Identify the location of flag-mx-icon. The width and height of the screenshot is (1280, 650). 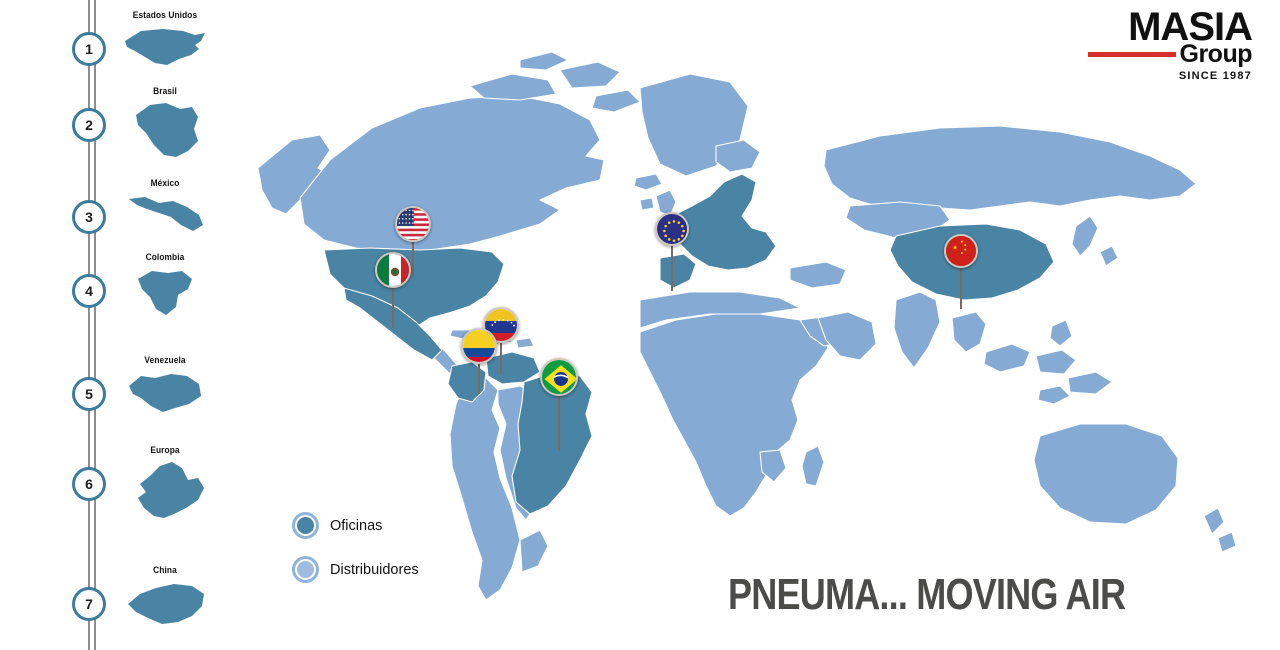
(393, 270).